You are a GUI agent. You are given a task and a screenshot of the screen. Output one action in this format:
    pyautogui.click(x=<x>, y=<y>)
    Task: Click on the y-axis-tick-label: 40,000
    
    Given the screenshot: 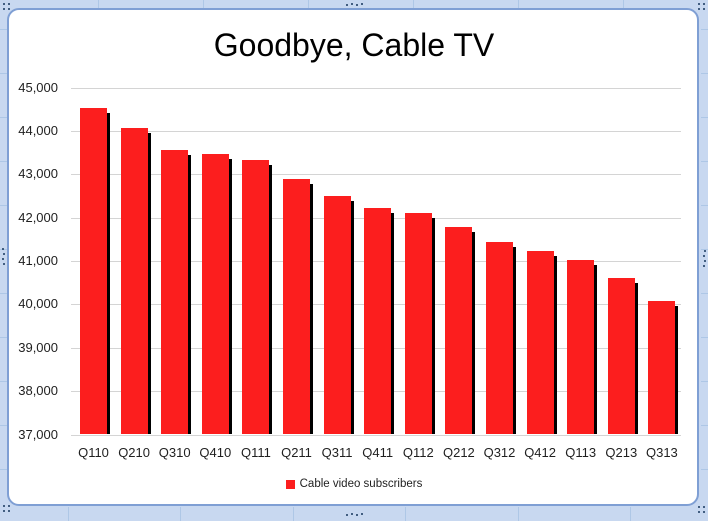 What is the action you would take?
    pyautogui.click(x=38, y=304)
    